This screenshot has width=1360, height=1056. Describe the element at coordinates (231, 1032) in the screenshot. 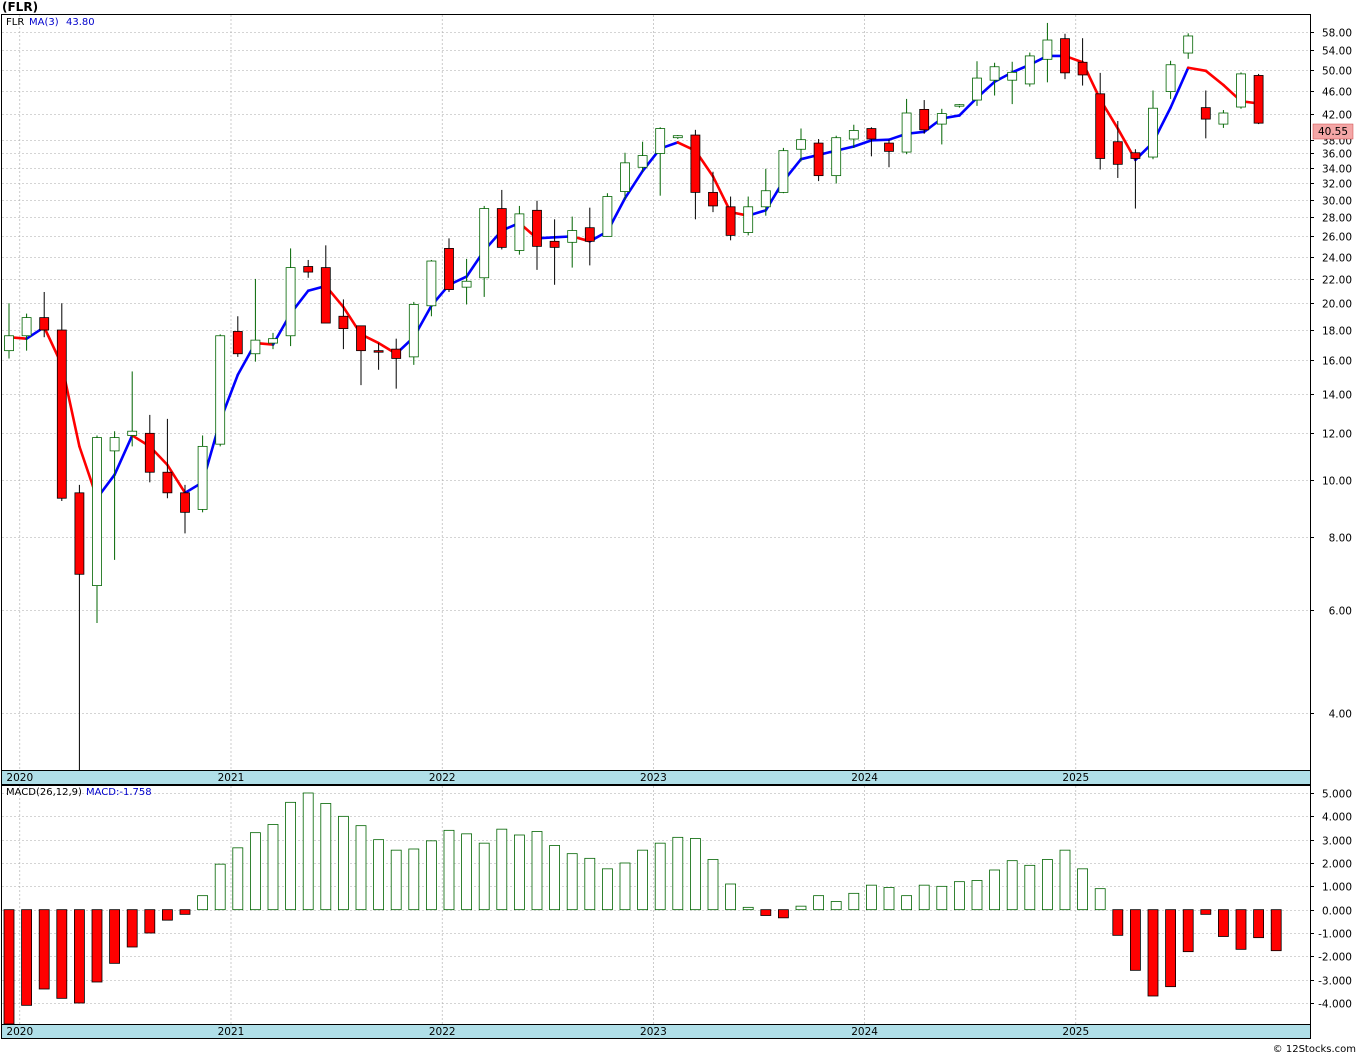

I see `x-tick-label: 2021` at that location.